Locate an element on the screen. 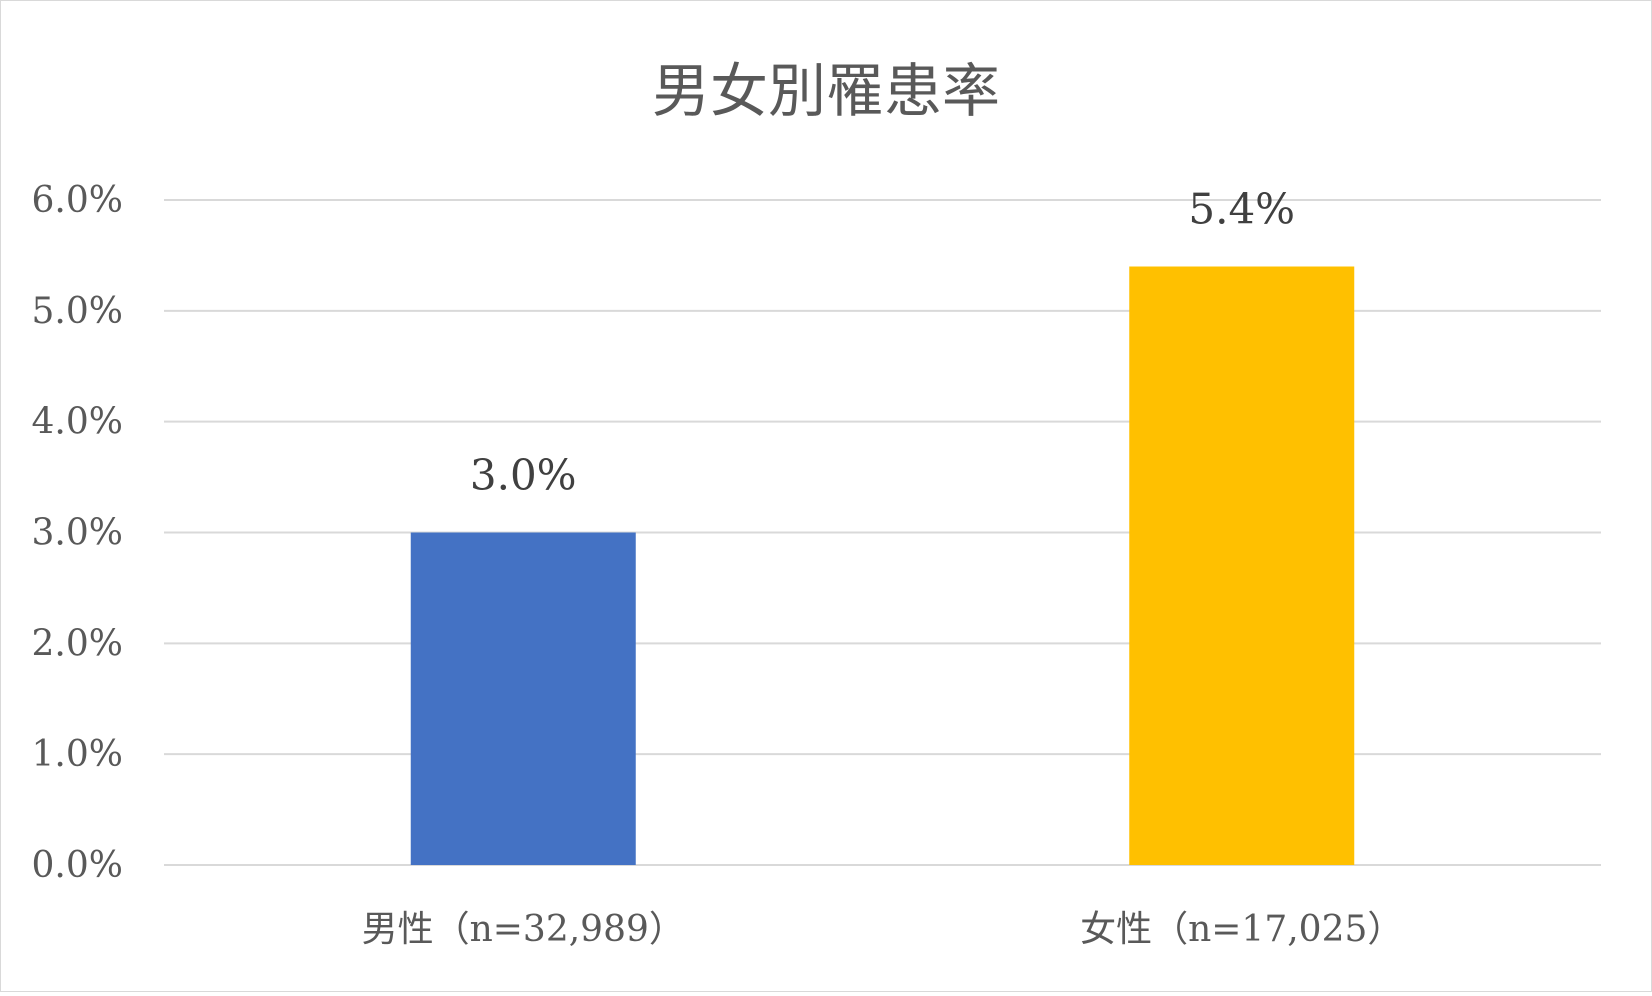  y-tick-label: 1.0% is located at coordinates (77, 754).